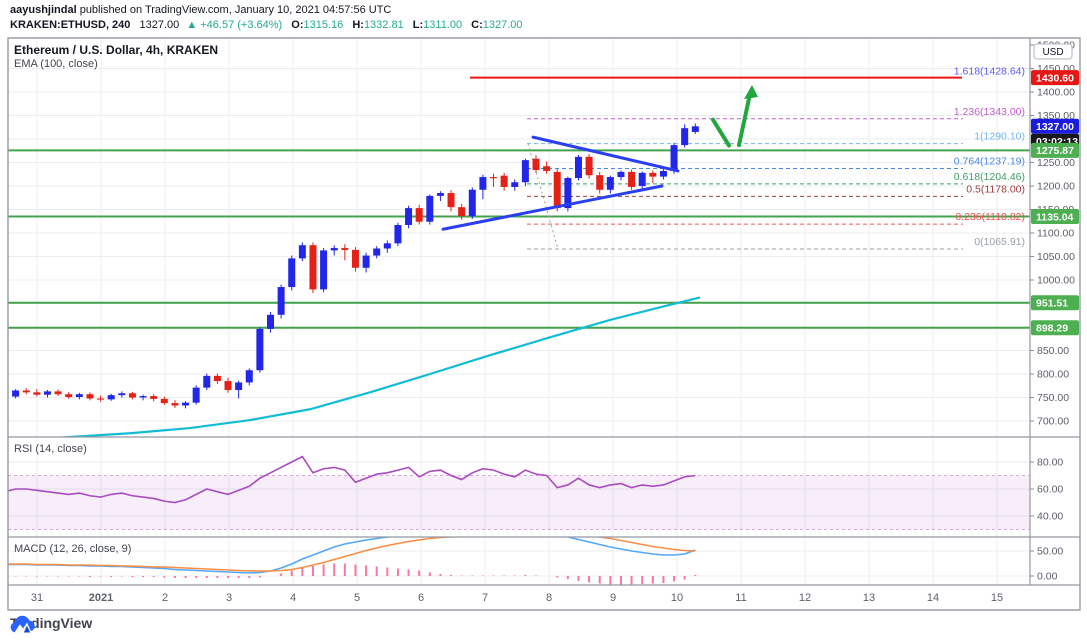  What do you see at coordinates (1050, 490) in the screenshot?
I see `price-tick-label: 60.00` at bounding box center [1050, 490].